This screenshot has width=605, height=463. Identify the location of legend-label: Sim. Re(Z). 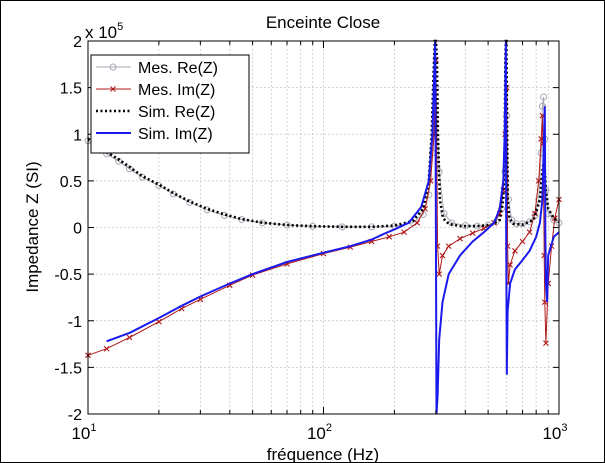
(176, 112).